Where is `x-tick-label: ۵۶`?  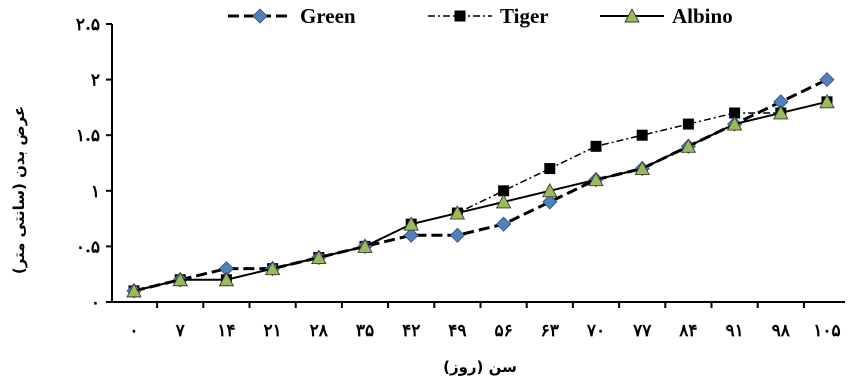 x-tick-label: ۵۶ is located at coordinates (503, 331).